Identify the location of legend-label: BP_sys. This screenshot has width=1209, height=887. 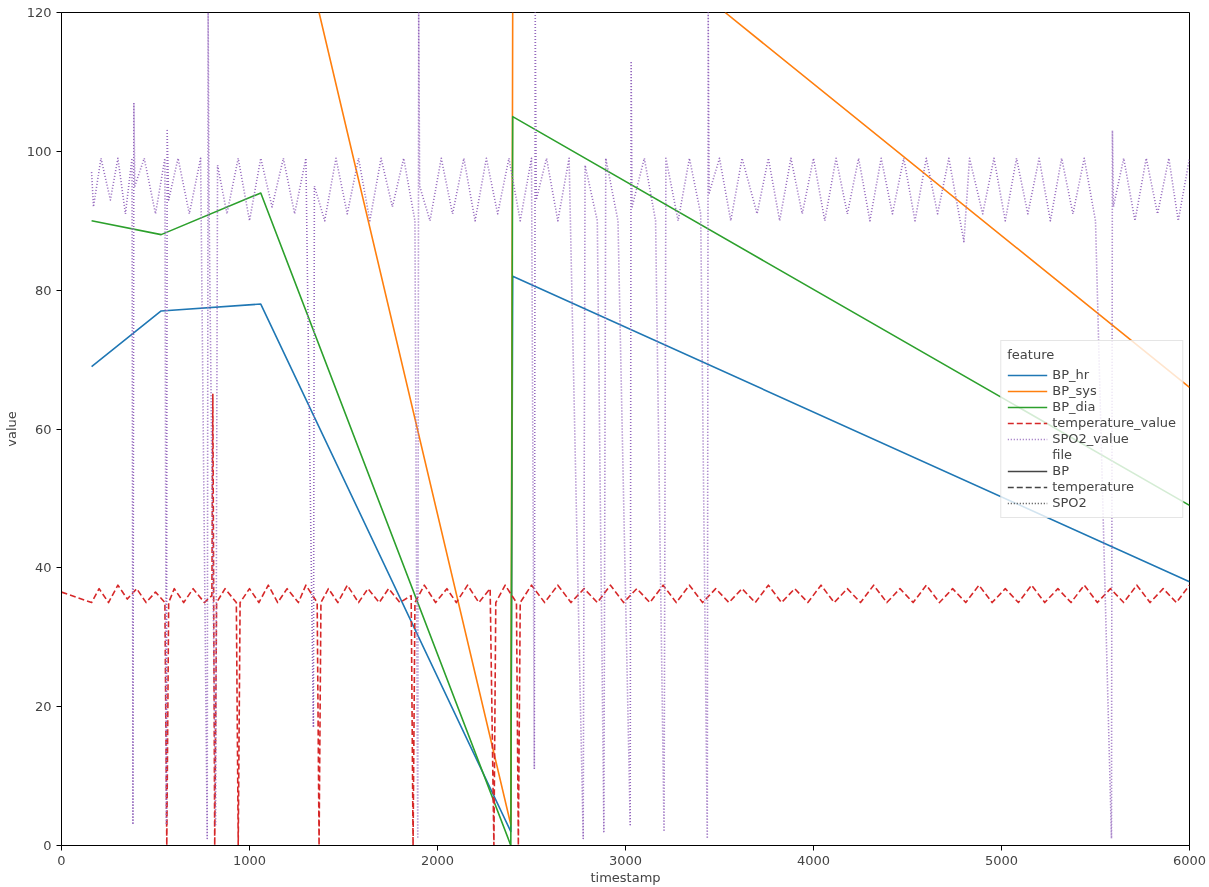
(1074, 390).